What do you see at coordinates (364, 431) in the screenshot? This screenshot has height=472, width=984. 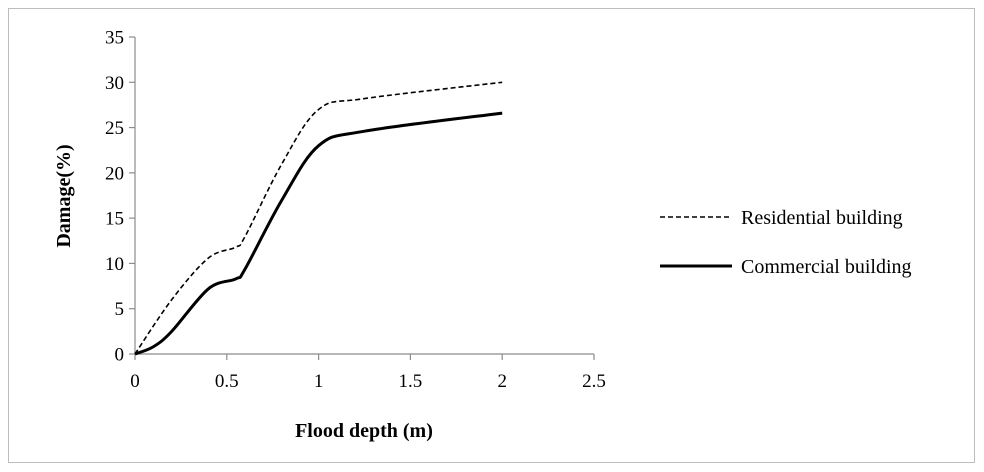 I see `x-axis-title: Flood depth (m)` at bounding box center [364, 431].